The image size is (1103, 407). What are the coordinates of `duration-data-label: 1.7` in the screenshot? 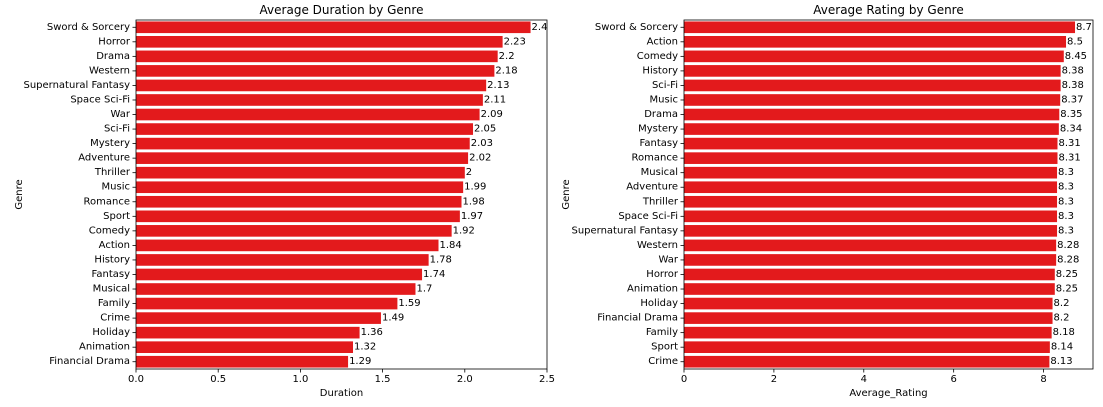 It's located at (424, 289).